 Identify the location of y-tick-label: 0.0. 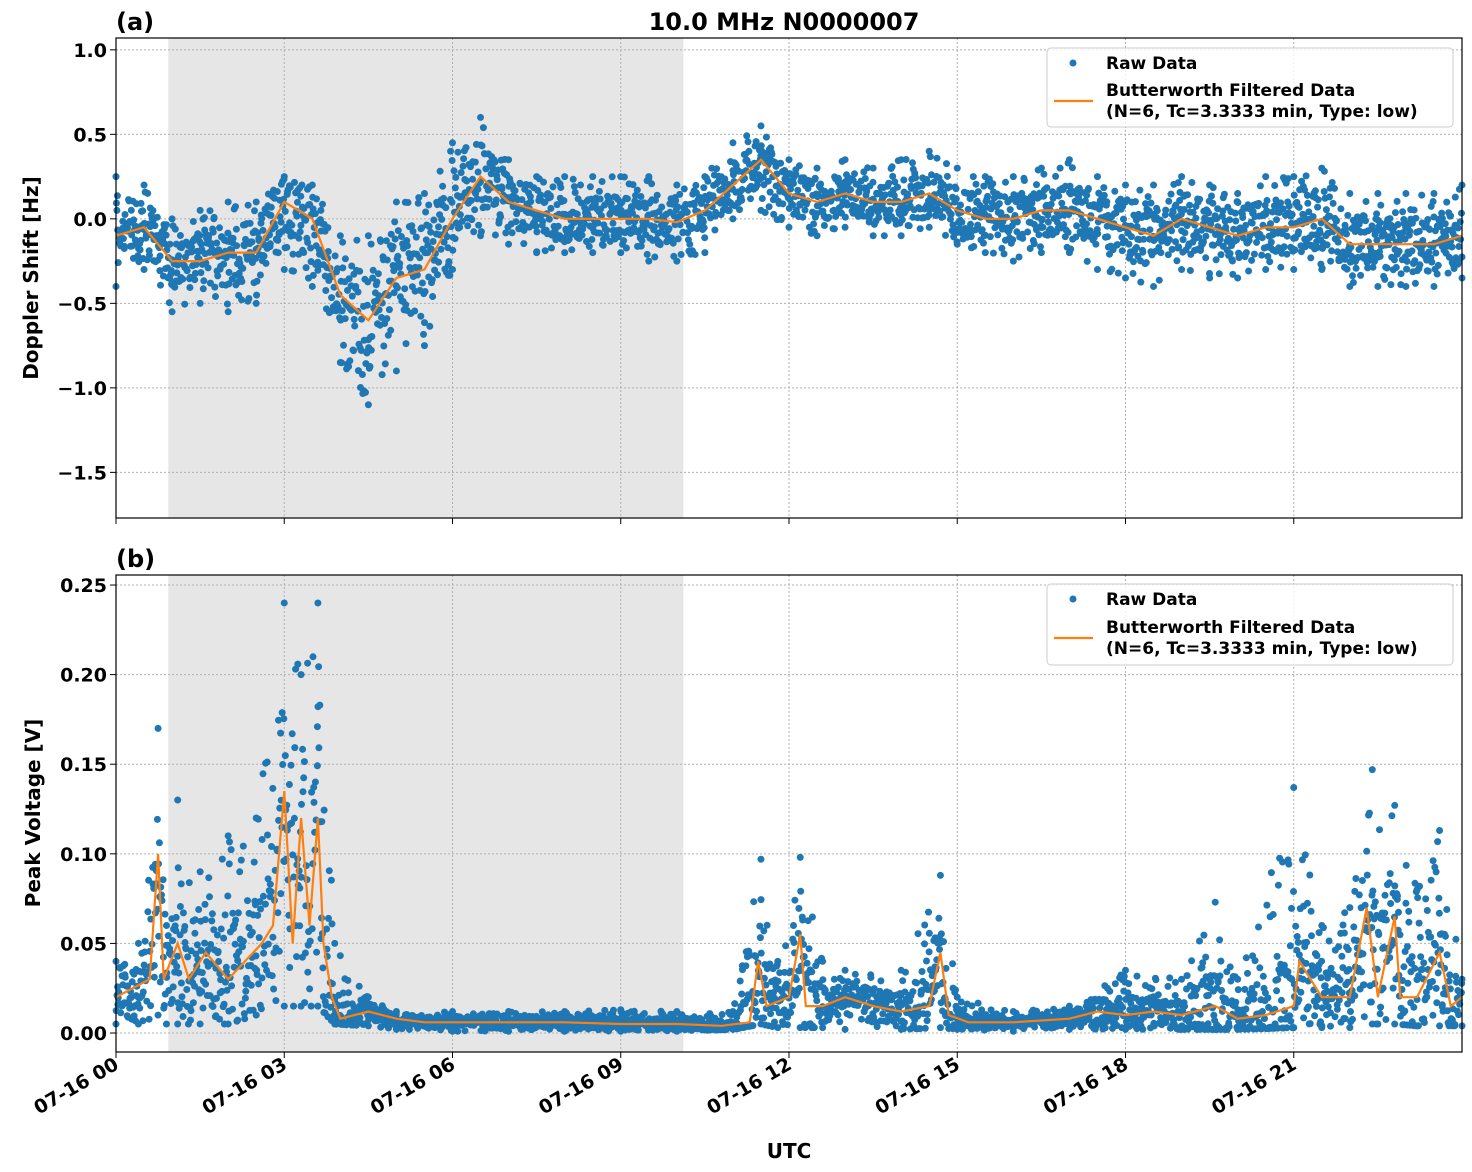
(90, 220).